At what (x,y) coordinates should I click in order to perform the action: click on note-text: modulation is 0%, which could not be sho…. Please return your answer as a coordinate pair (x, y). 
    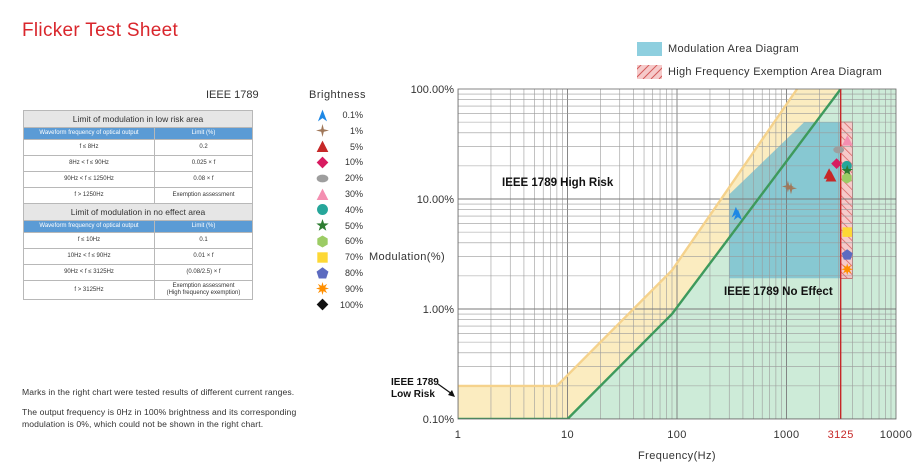
    Looking at the image, I should click on (143, 424).